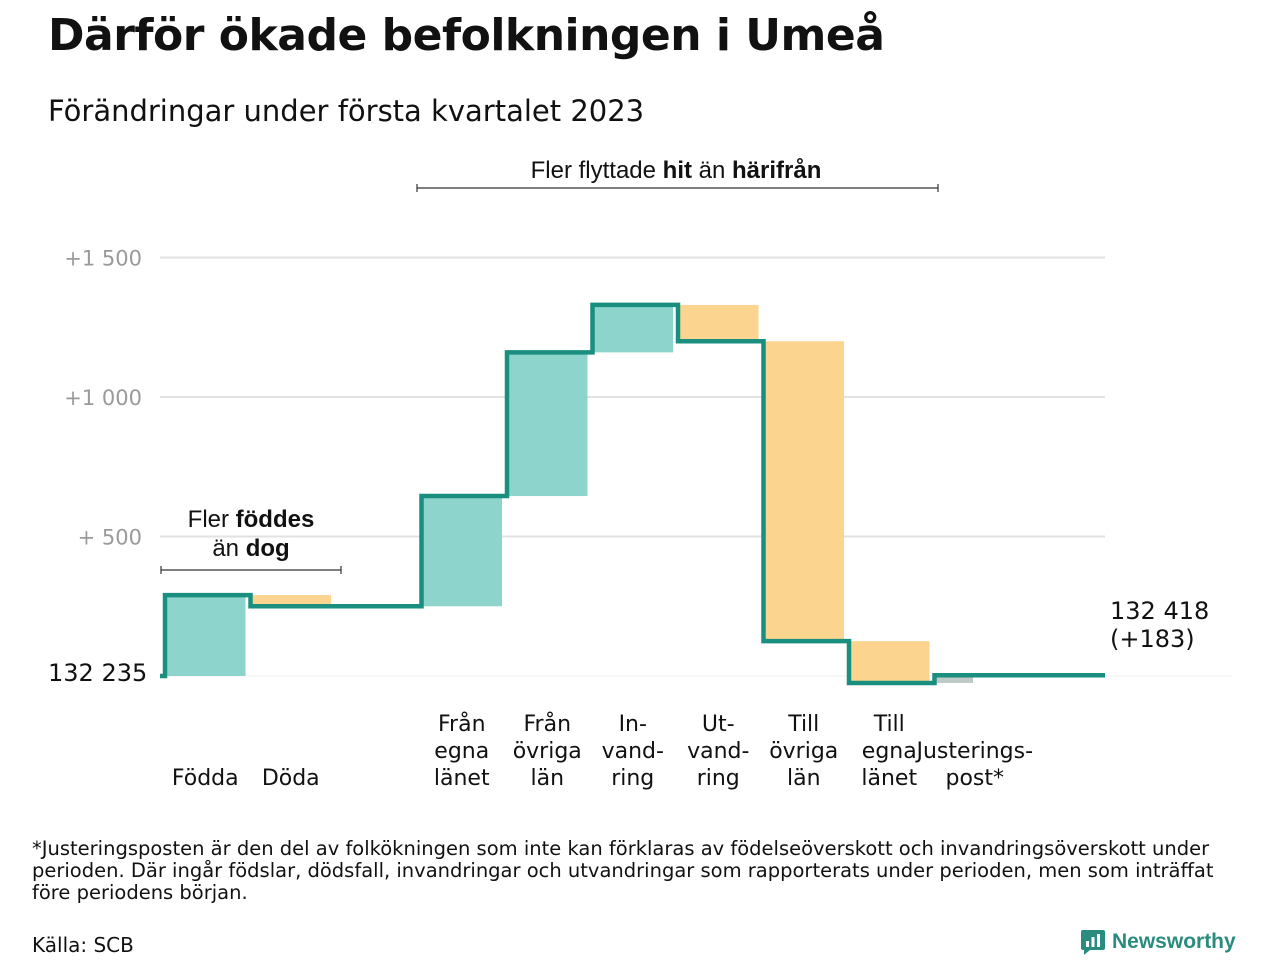 Image resolution: width=1280 pixels, height=960 pixels. I want to click on chart-subtitle: Förändringar under första kvartalet 2023, so click(346, 111).